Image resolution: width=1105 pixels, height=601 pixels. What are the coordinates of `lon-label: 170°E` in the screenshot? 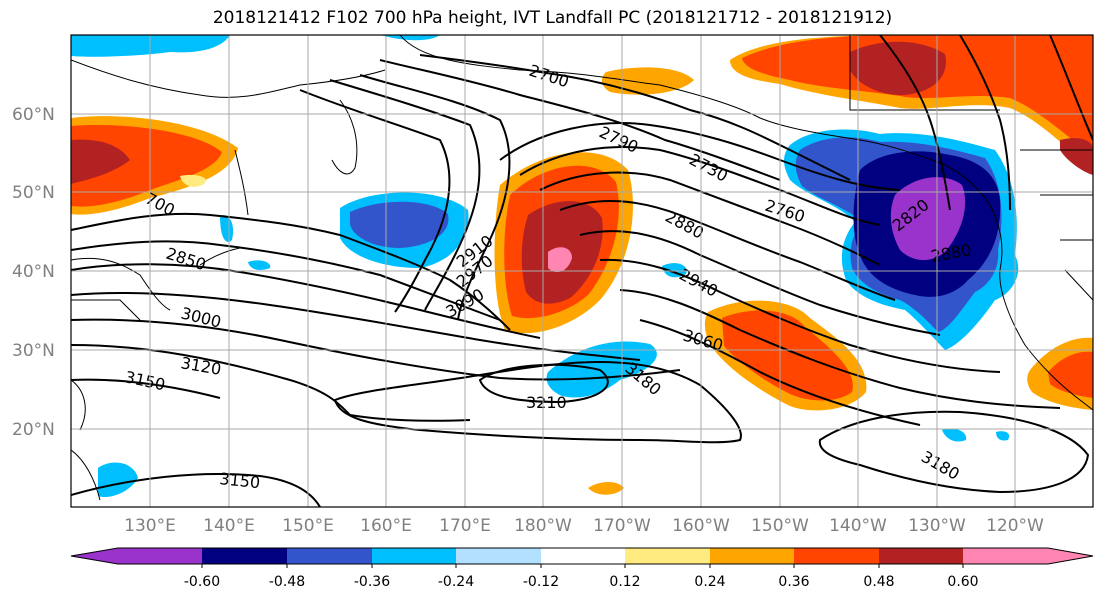 It's located at (465, 526).